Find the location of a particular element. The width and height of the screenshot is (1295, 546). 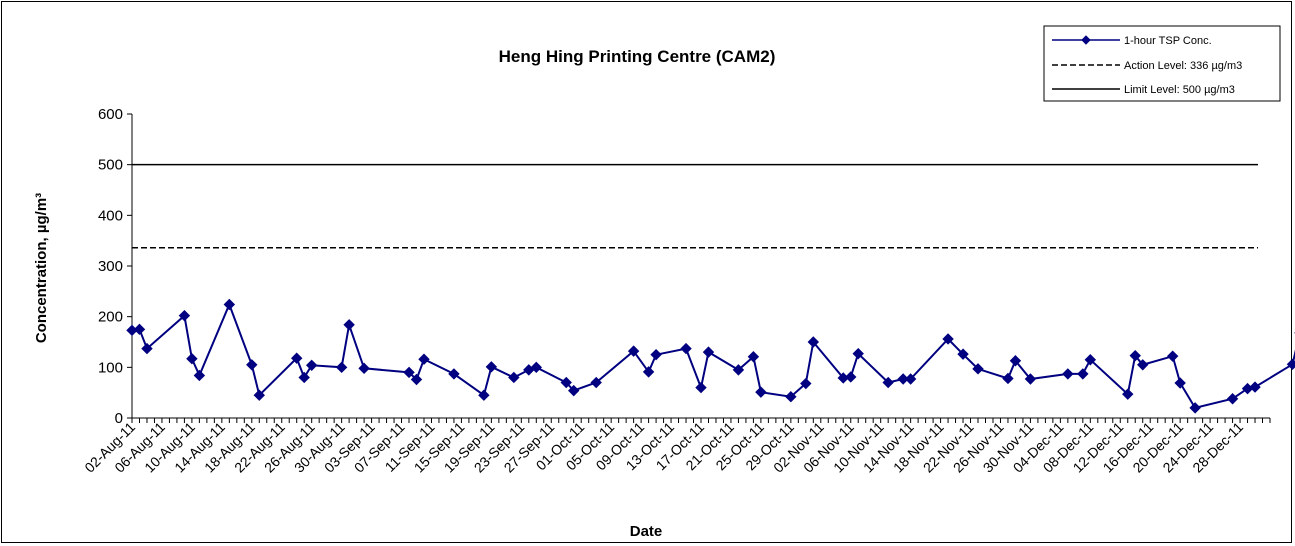

chart-title: Heng Hing Printing Centre (CAM2) is located at coordinates (637, 56).